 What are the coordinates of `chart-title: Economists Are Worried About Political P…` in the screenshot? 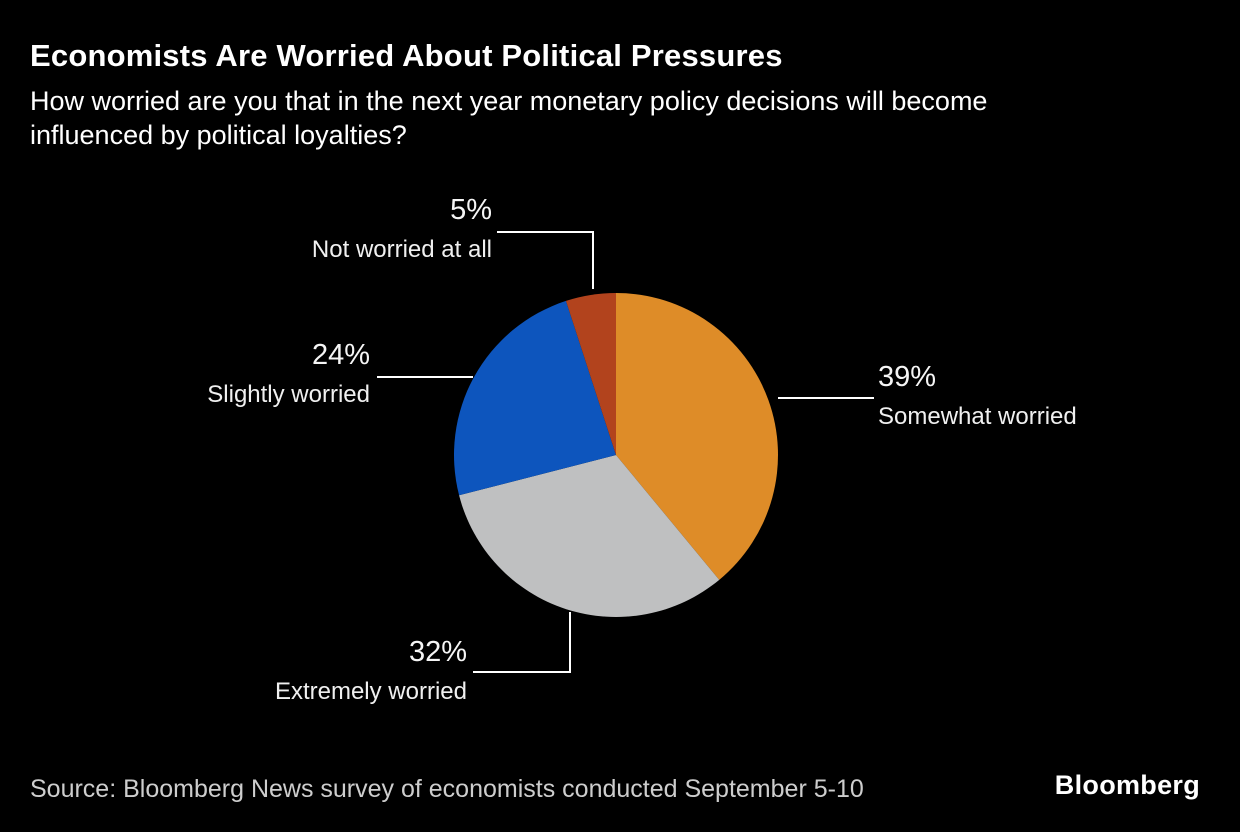 It's located at (406, 55).